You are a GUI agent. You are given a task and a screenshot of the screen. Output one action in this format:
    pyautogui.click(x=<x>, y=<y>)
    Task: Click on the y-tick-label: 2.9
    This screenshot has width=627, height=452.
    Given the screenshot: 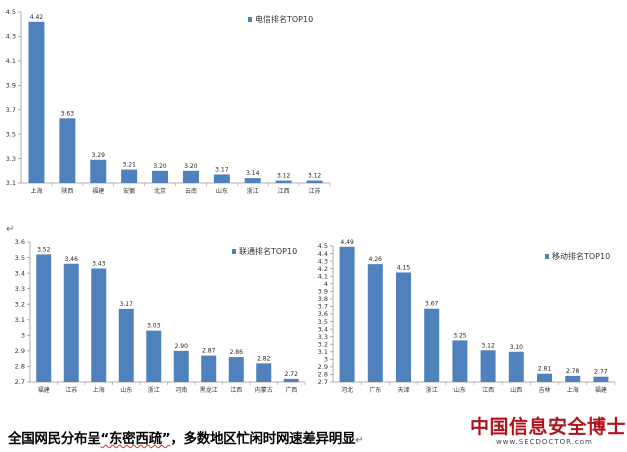 What is the action you would take?
    pyautogui.click(x=323, y=367)
    